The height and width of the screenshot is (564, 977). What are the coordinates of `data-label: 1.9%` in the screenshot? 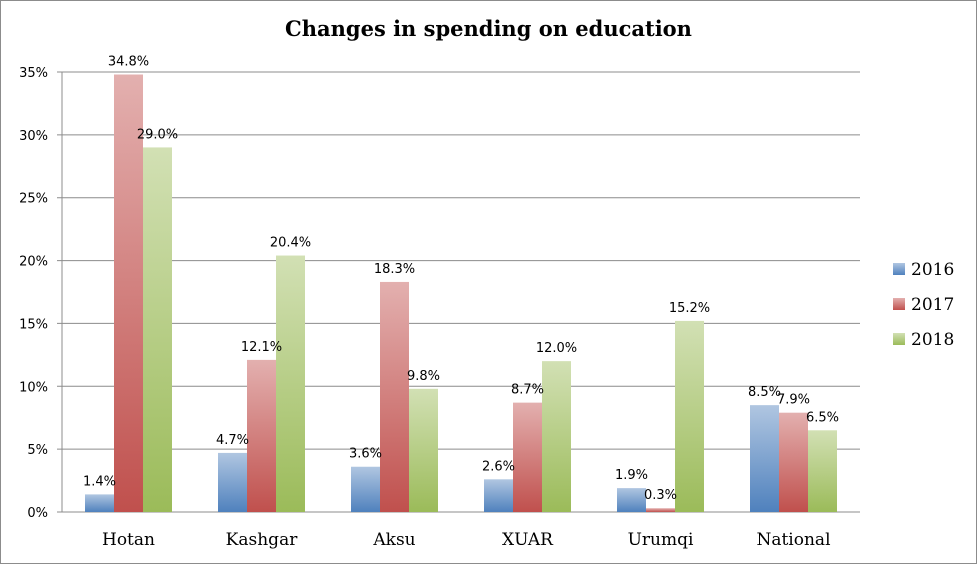 It's located at (631, 475).